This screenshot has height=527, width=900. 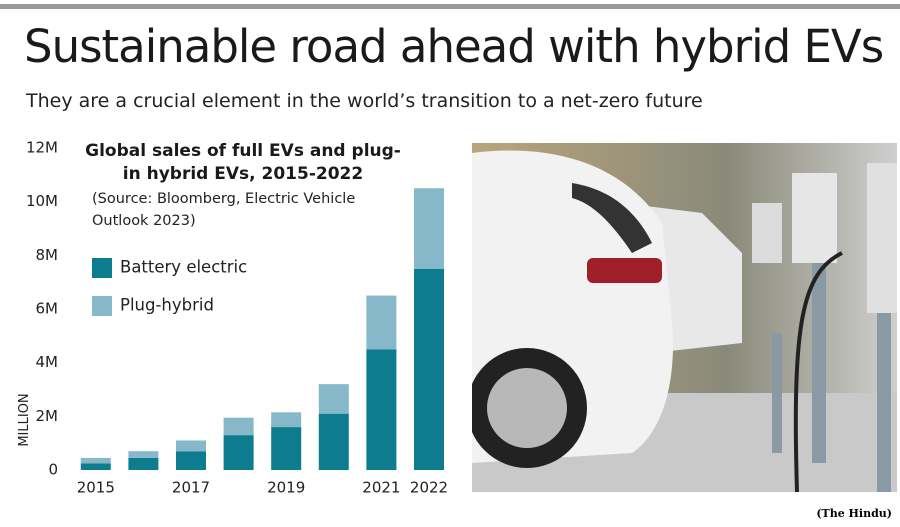 What do you see at coordinates (42, 201) in the screenshot?
I see `y-tick-label: 10M` at bounding box center [42, 201].